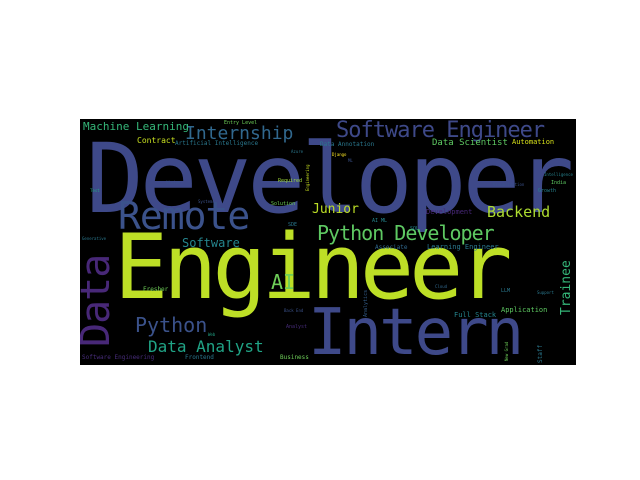  I want to click on word-software-engineer: Software Engineer, so click(440, 131).